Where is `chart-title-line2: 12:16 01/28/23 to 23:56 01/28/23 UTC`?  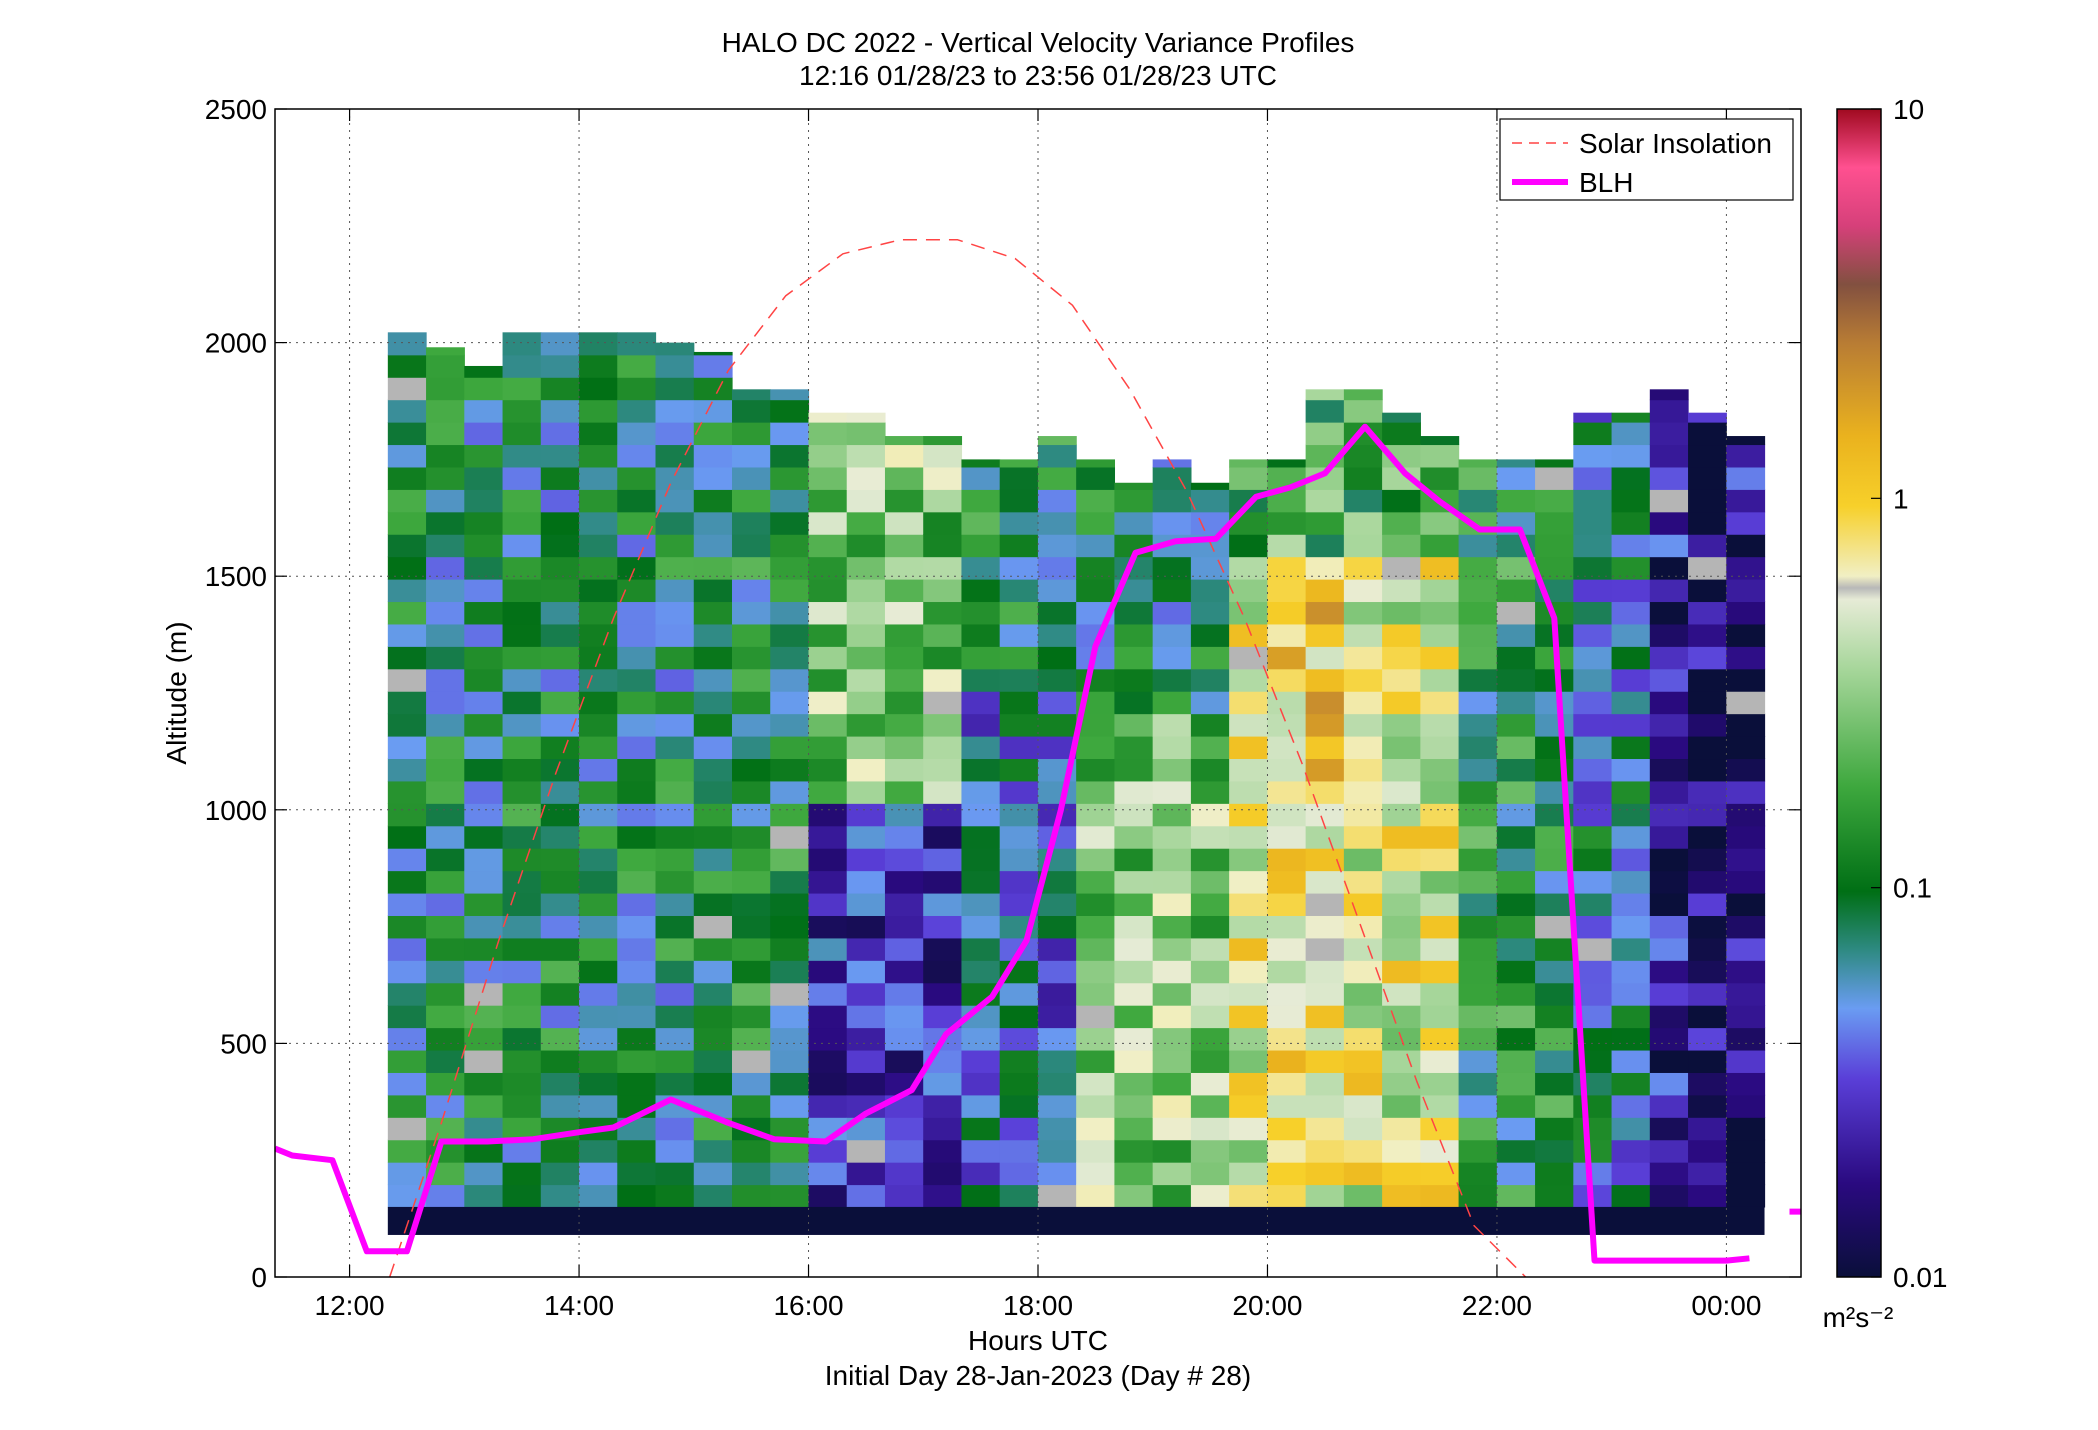 chart-title-line2: 12:16 01/28/23 to 23:56 01/28/23 UTC is located at coordinates (1038, 75).